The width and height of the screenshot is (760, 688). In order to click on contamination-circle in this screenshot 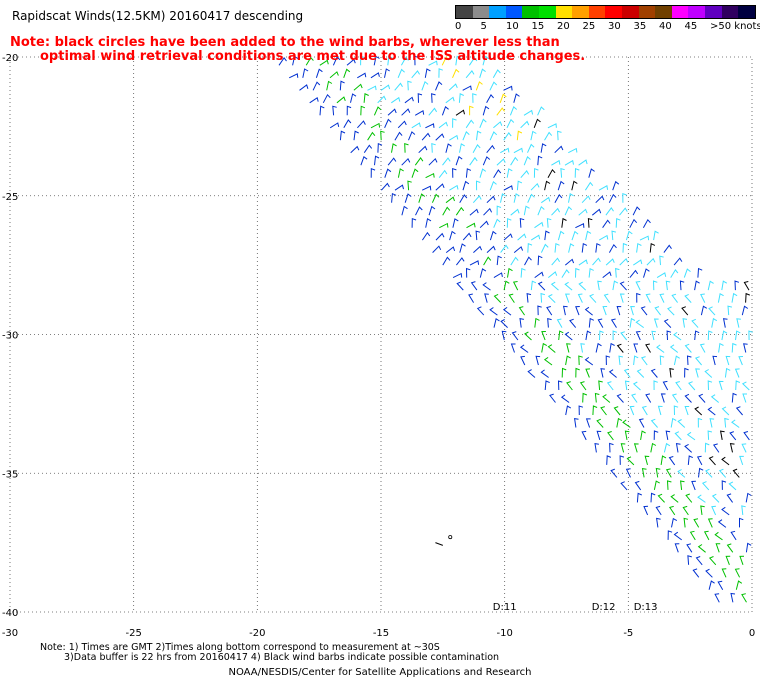, I will do `click(450, 537)`.